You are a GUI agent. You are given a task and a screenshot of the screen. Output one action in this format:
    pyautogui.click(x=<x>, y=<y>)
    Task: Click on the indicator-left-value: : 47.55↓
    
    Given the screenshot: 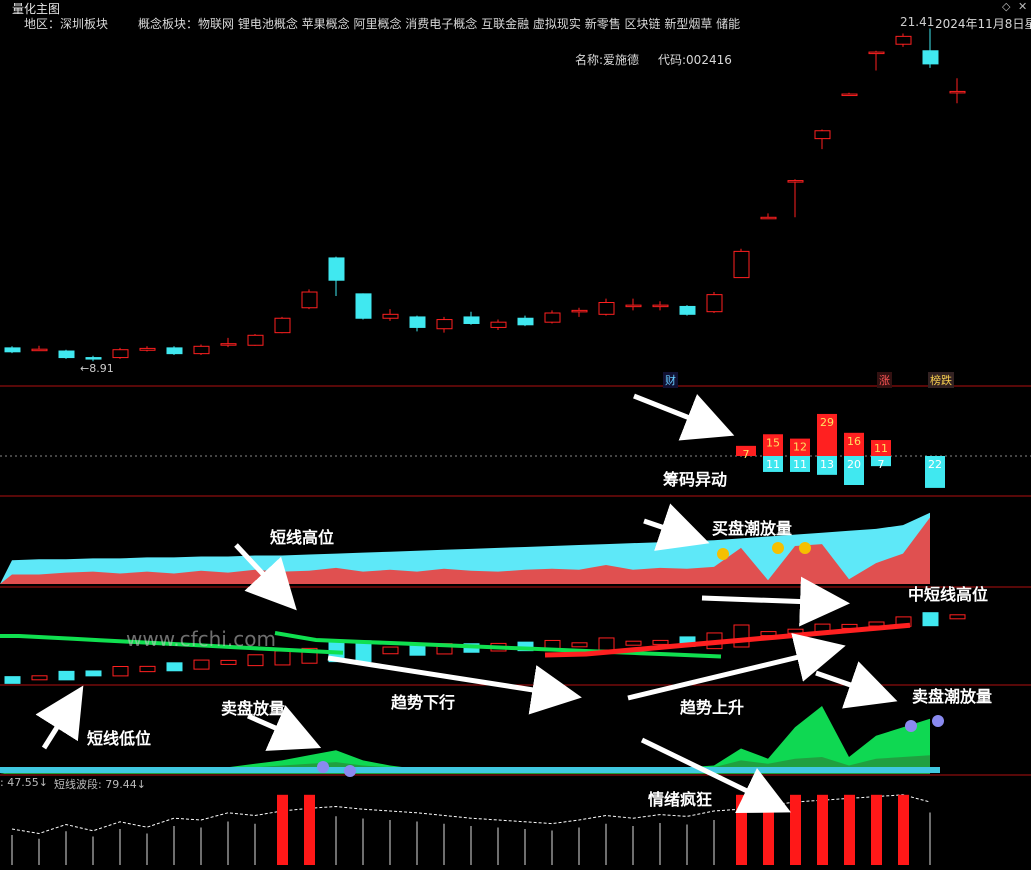 What is the action you would take?
    pyautogui.click(x=24, y=782)
    